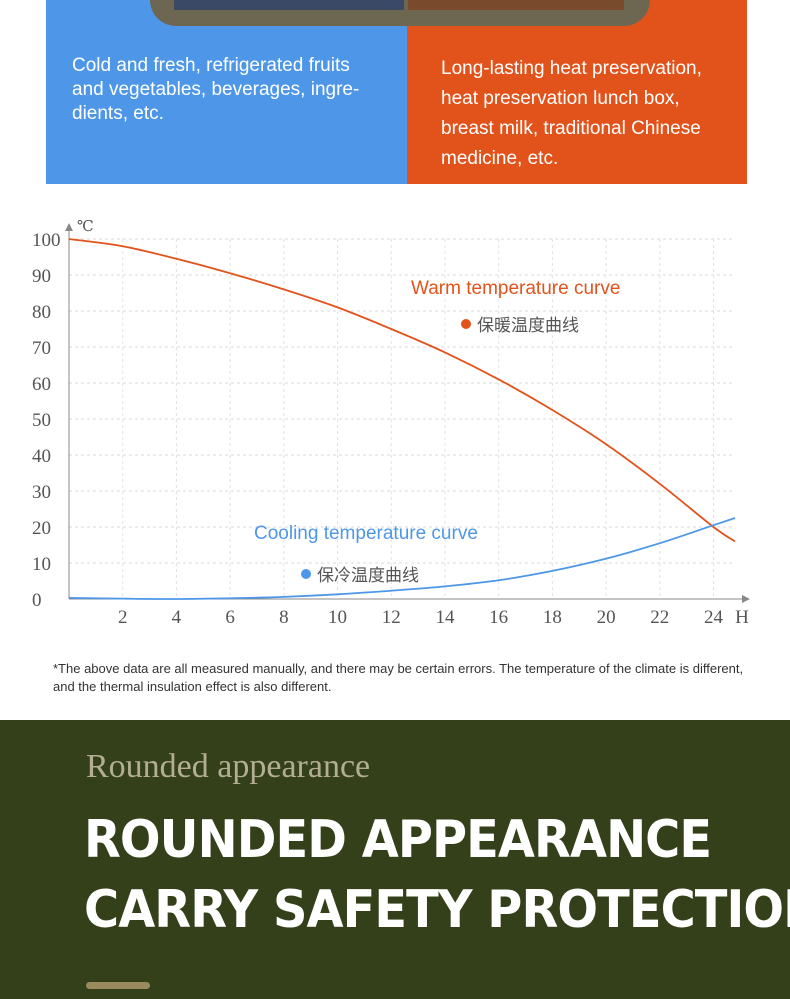 This screenshot has width=790, height=999. What do you see at coordinates (552, 617) in the screenshot?
I see `x-tick-label: 18` at bounding box center [552, 617].